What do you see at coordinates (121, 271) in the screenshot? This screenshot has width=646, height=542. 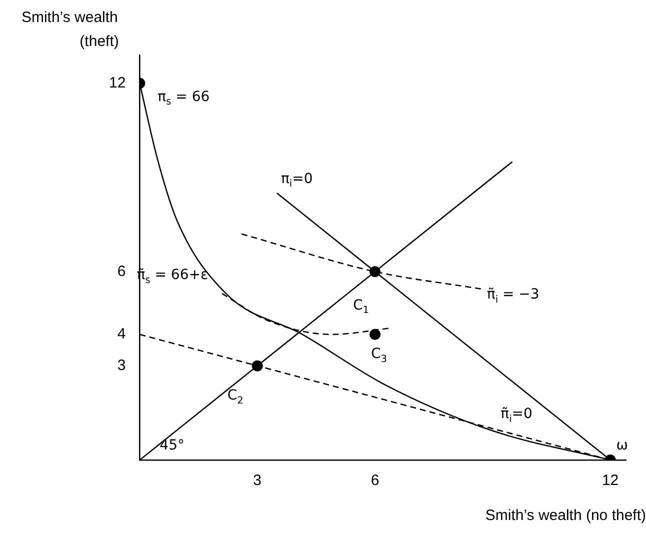 I see `y-tick-label: 6` at bounding box center [121, 271].